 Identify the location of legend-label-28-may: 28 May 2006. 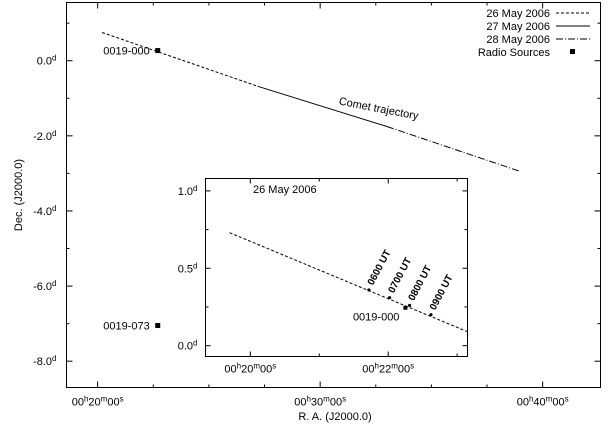
(518, 40).